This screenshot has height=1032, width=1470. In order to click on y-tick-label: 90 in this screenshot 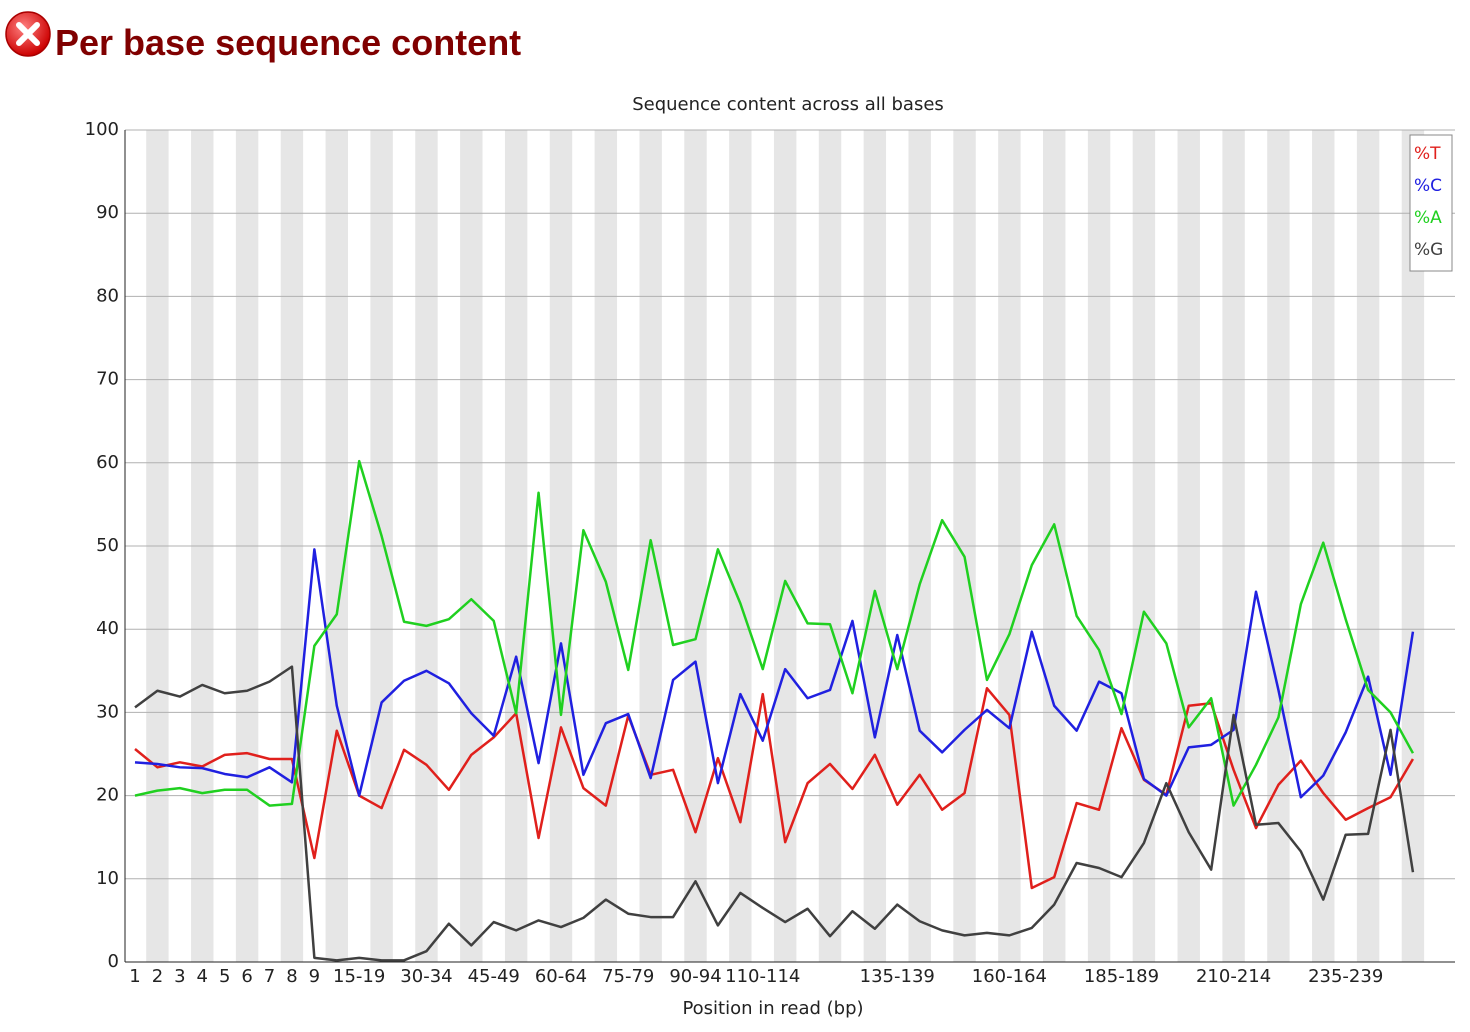, I will do `click(107, 212)`.